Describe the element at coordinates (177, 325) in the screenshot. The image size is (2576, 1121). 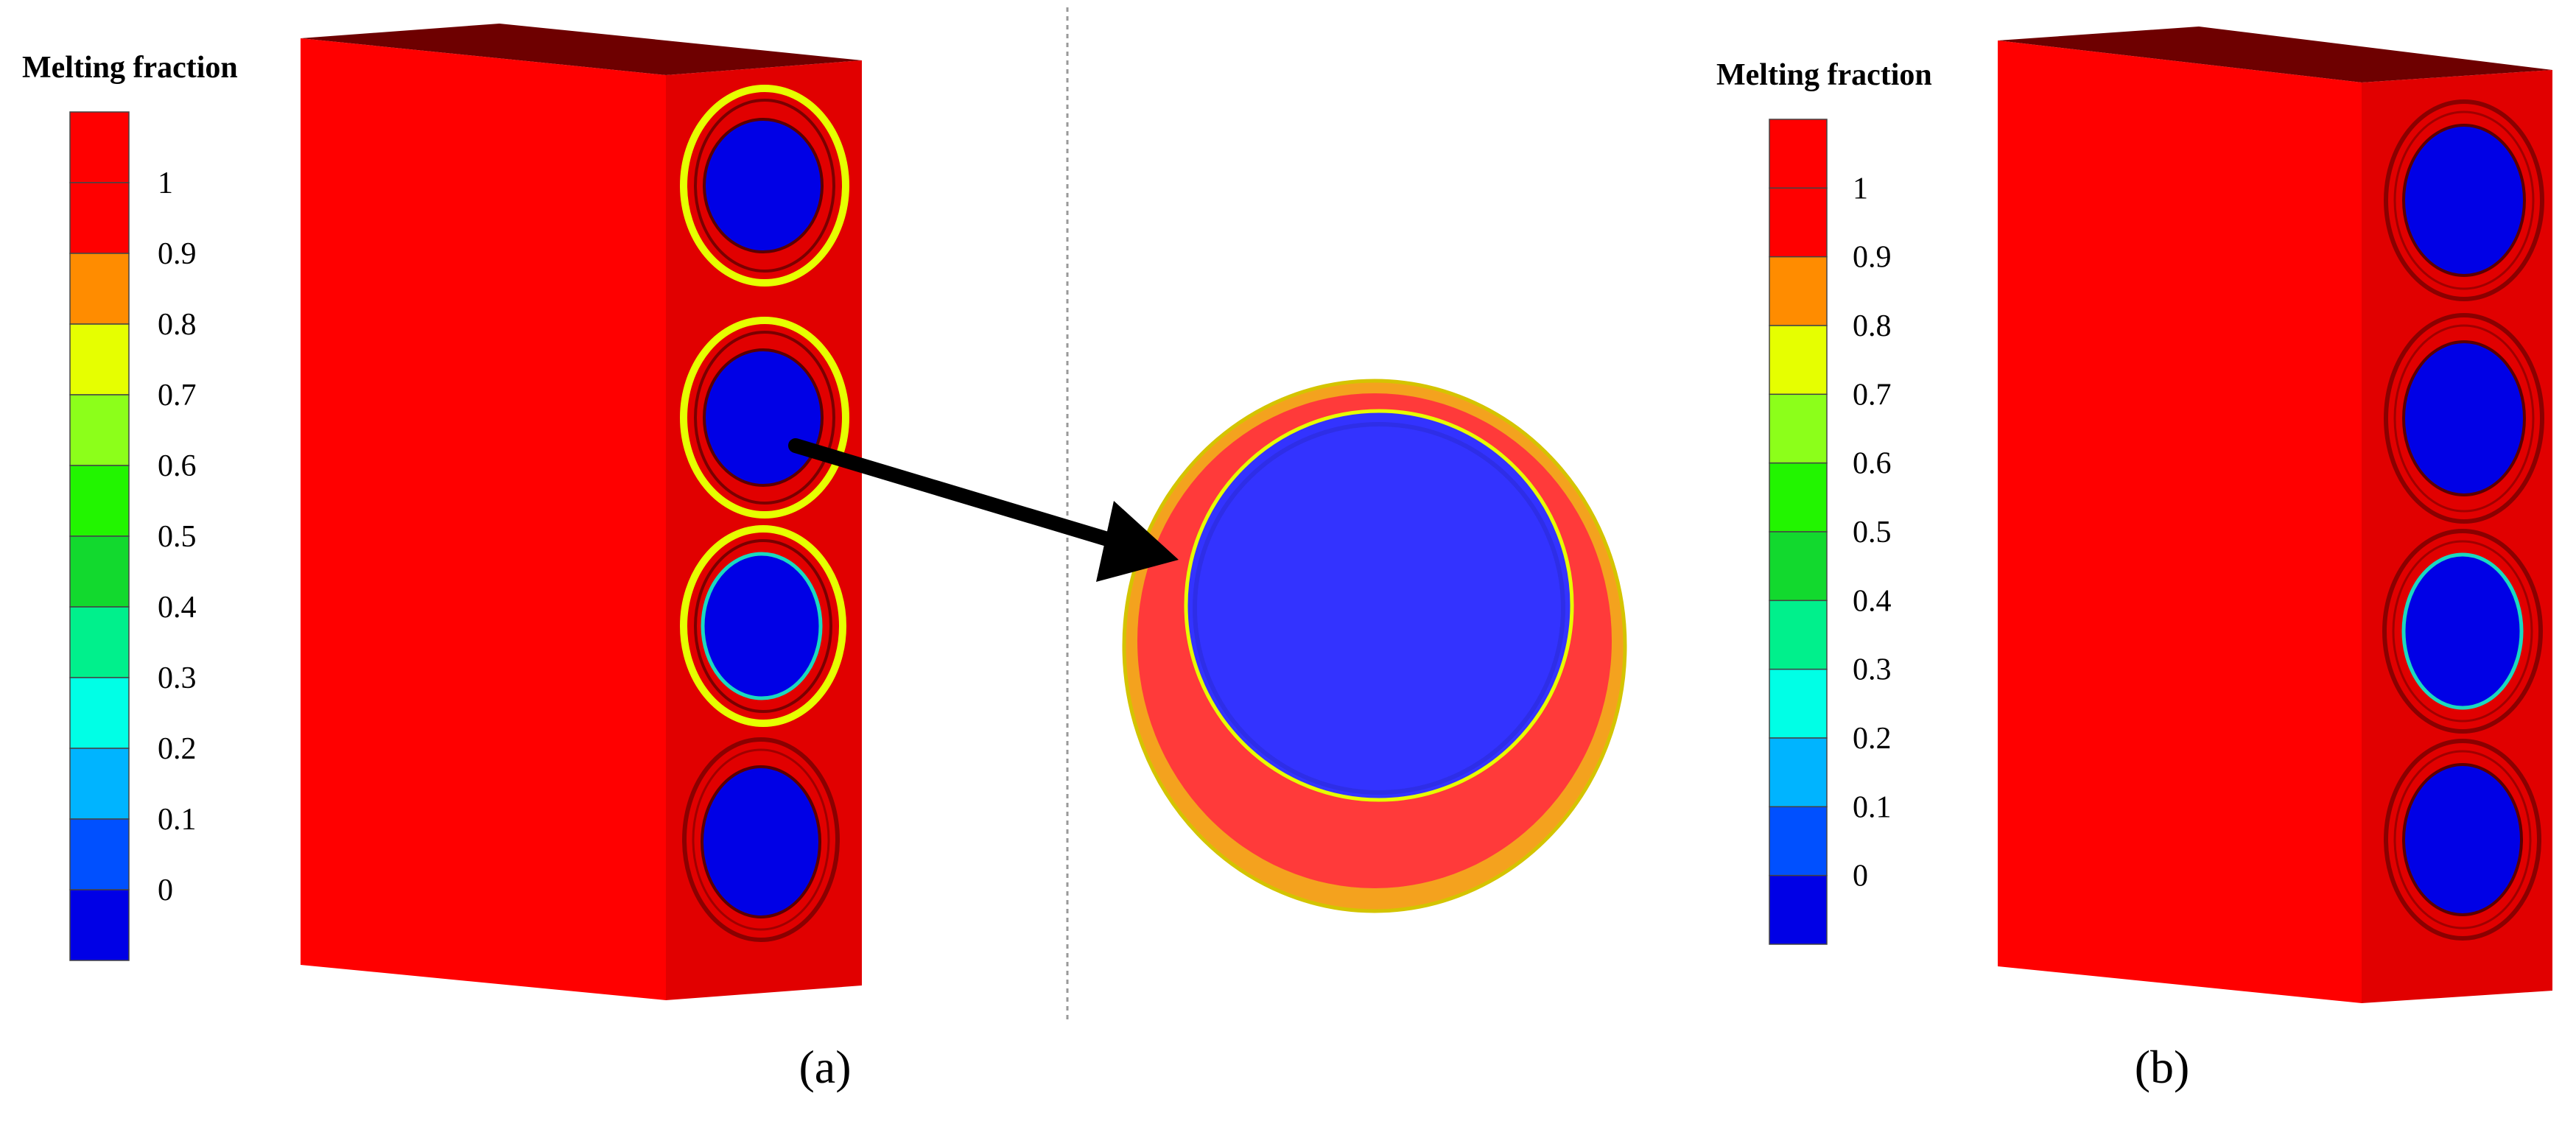
I see `legend-a-tick-label: 0.8` at that location.